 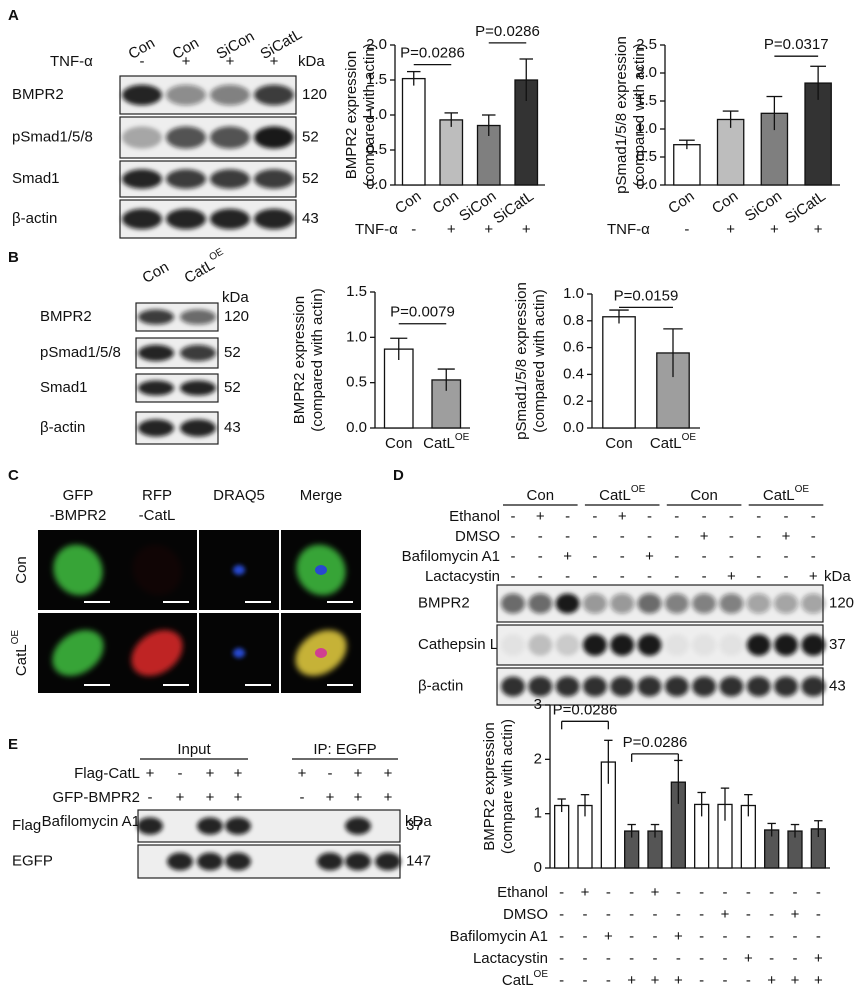 I want to click on condition-name: Ethanol, so click(x=522, y=892).